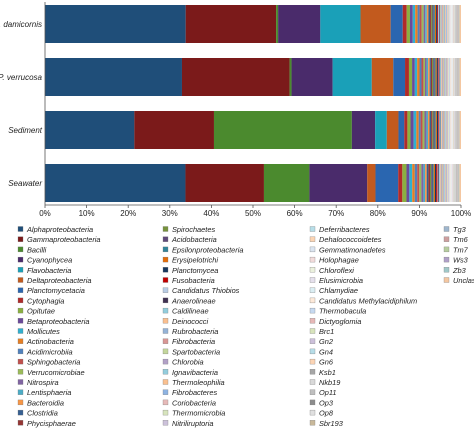  What do you see at coordinates (37, 249) in the screenshot?
I see `legend-label: Bacilli` at bounding box center [37, 249].